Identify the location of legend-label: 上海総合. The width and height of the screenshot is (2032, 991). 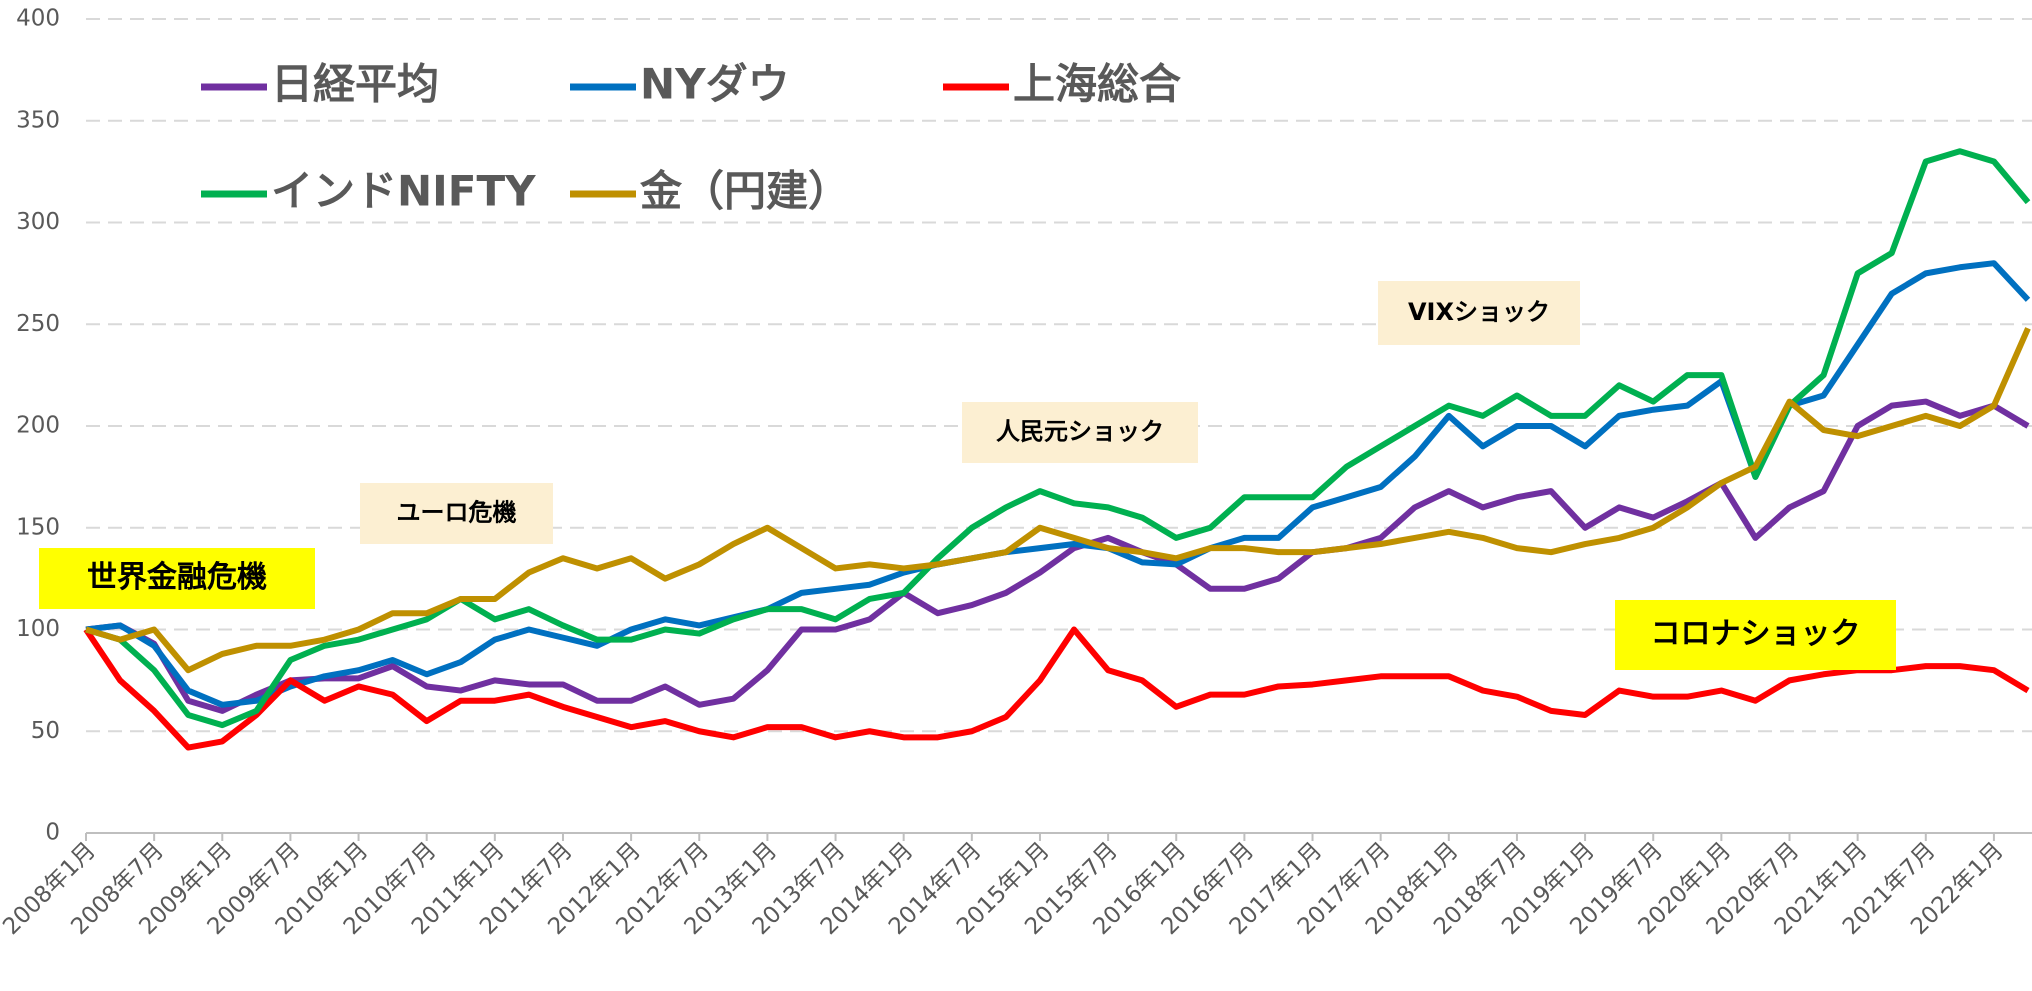
(1097, 84).